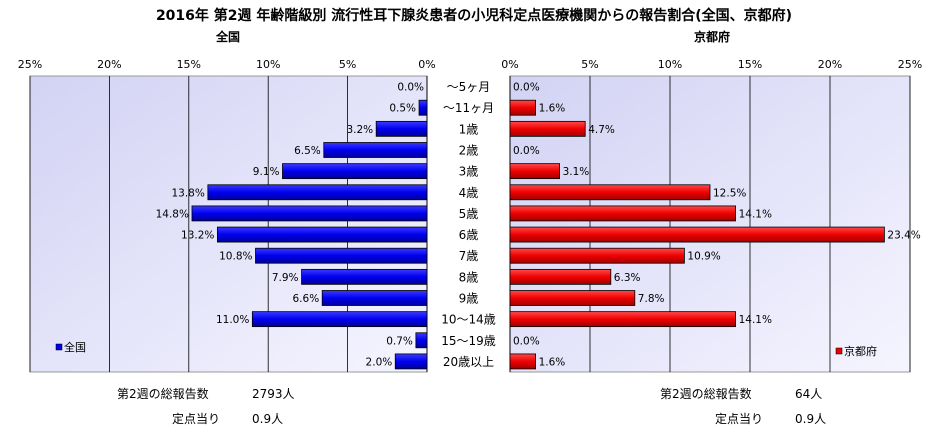 The width and height of the screenshot is (949, 437). I want to click on right-value-label: 3.1%, so click(576, 172).